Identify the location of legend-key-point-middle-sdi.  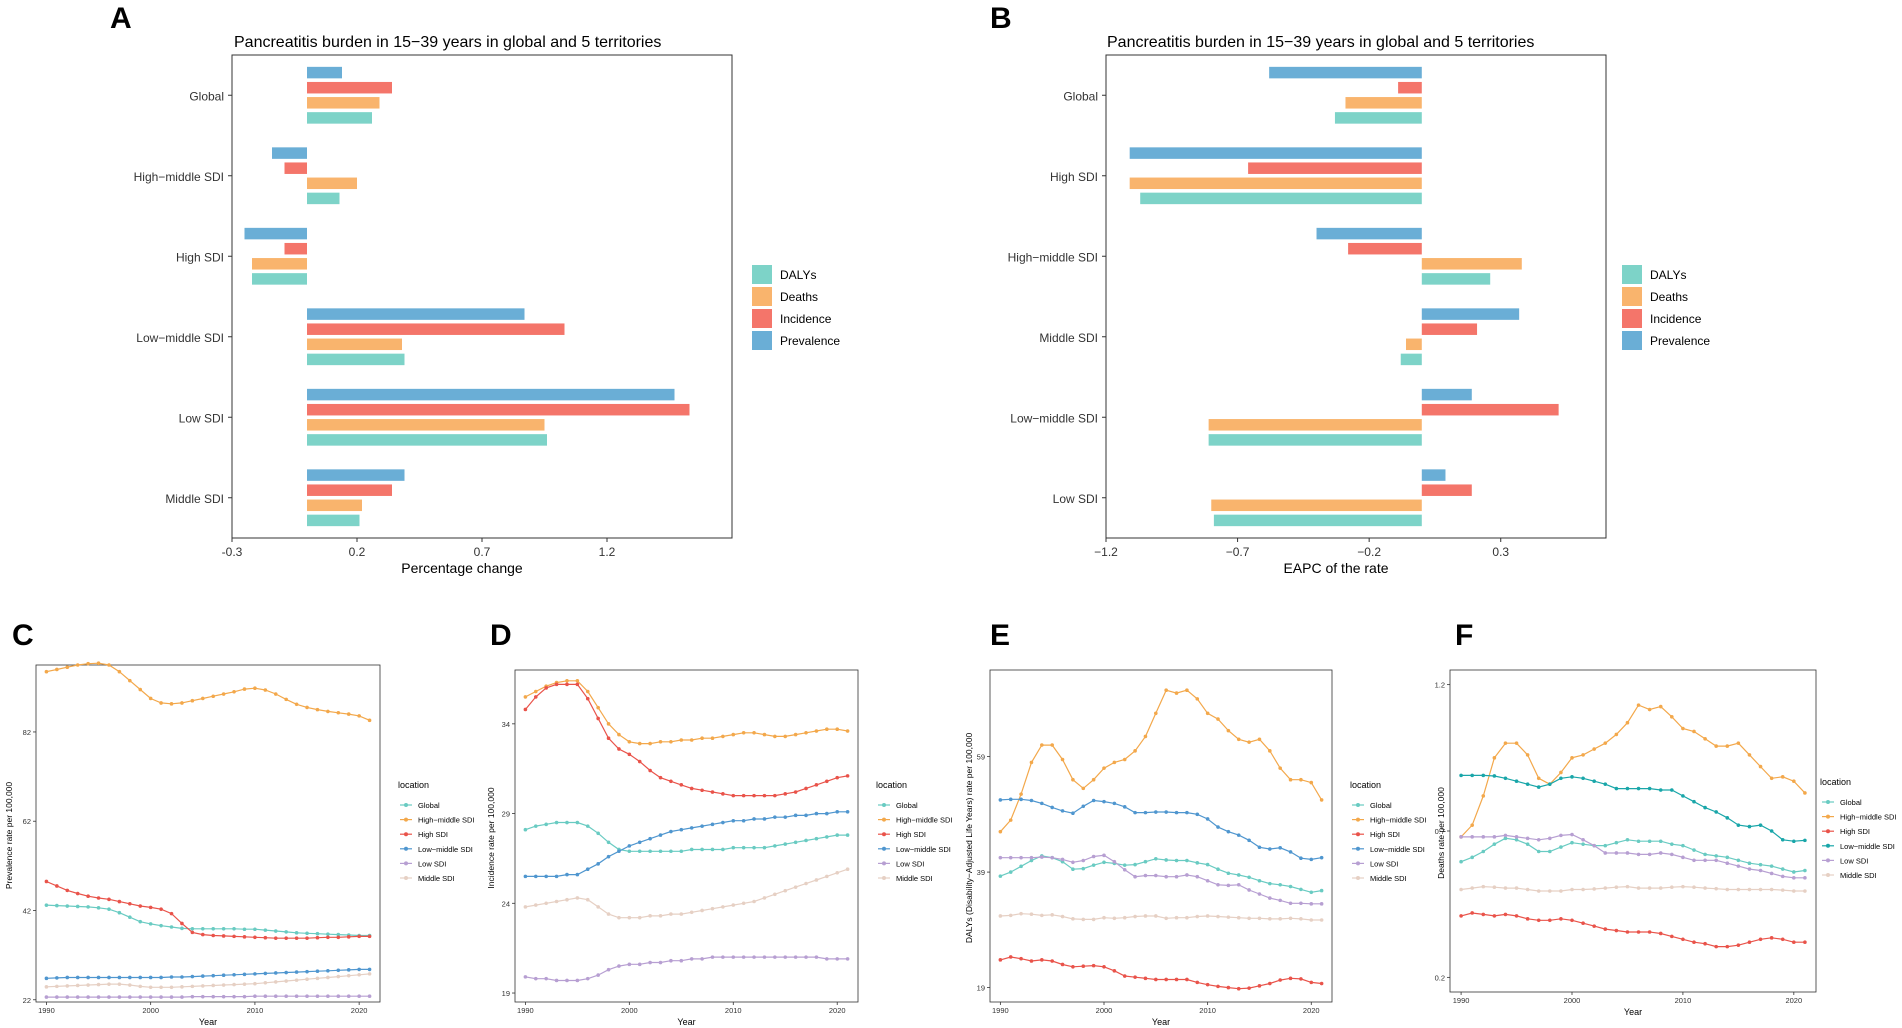
(884, 878).